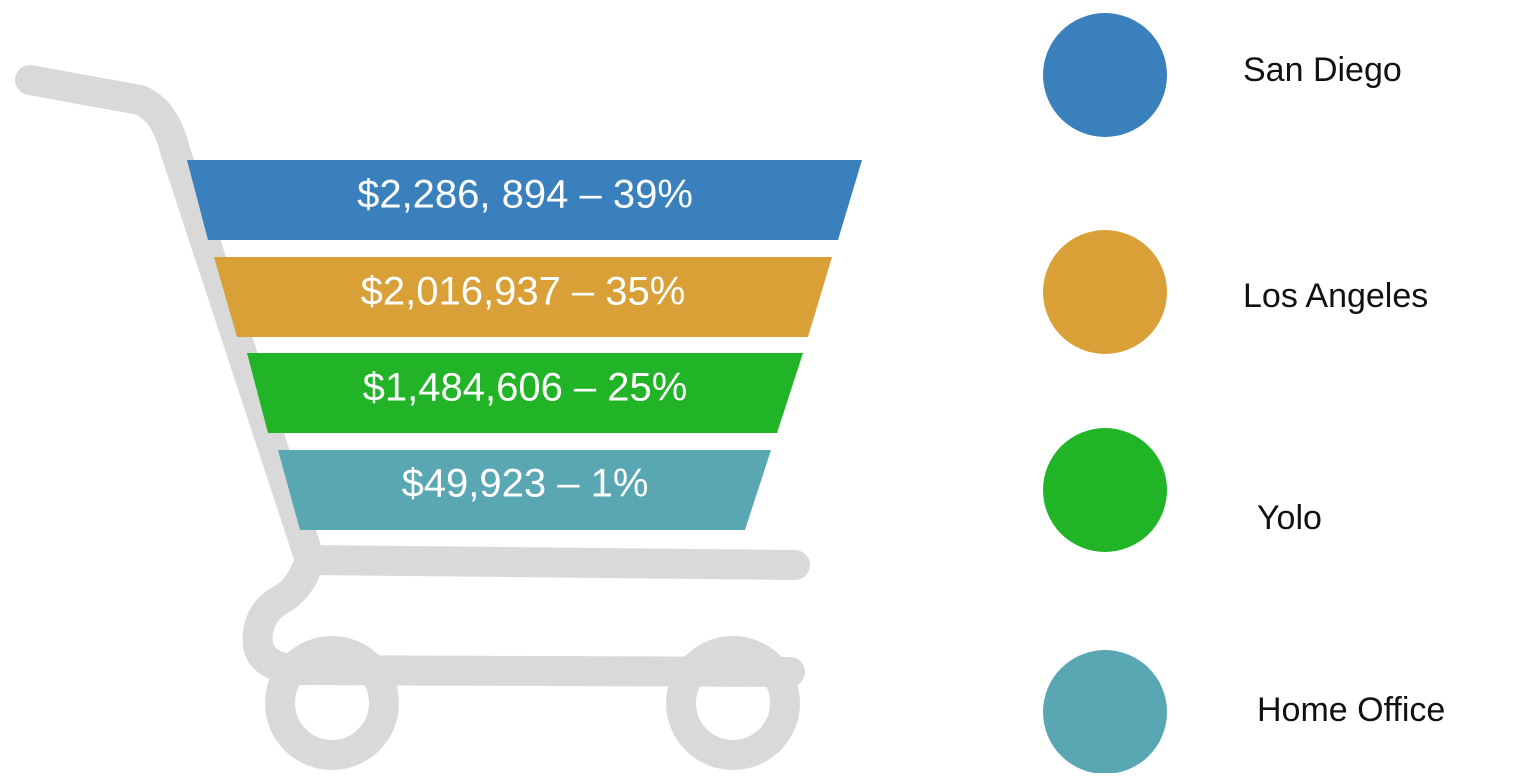  I want to click on segment-label: $1,484,606 – 25%, so click(525, 388).